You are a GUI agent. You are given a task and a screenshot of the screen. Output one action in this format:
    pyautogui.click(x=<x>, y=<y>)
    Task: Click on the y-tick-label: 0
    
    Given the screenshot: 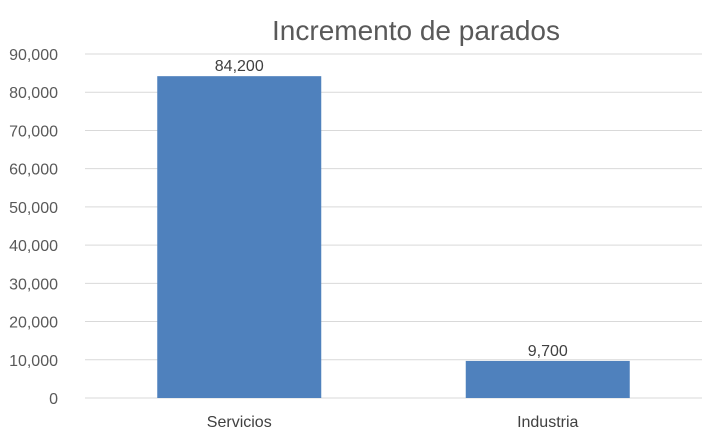 What is the action you would take?
    pyautogui.click(x=53, y=399)
    